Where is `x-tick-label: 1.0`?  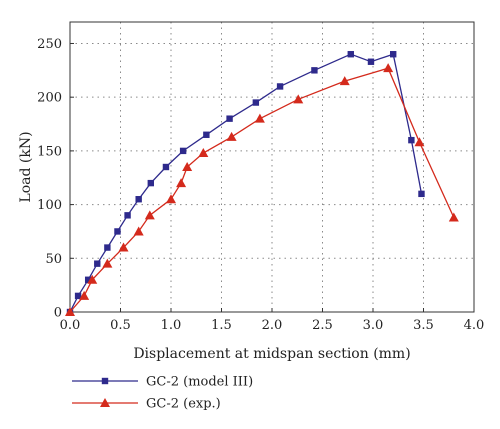
x-tick-label: 1.0 is located at coordinates (171, 325).